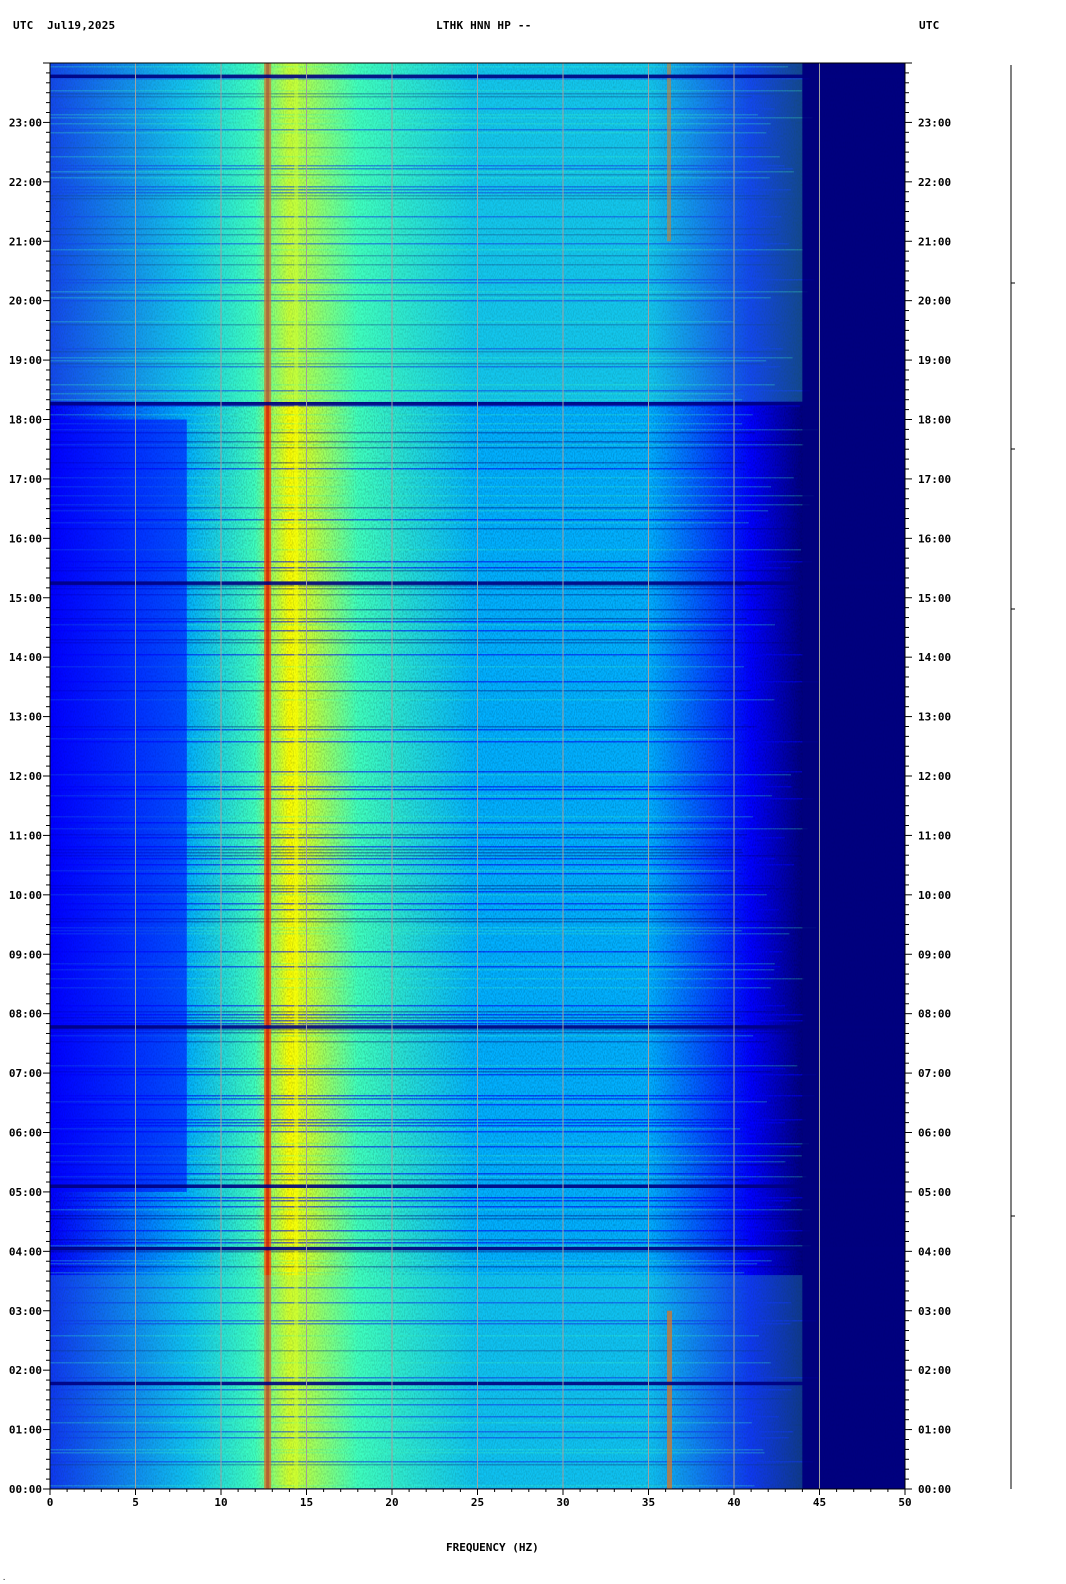 This screenshot has height=1584, width=1066. What do you see at coordinates (904, 1502) in the screenshot?
I see `frequency-tick-label: 50` at bounding box center [904, 1502].